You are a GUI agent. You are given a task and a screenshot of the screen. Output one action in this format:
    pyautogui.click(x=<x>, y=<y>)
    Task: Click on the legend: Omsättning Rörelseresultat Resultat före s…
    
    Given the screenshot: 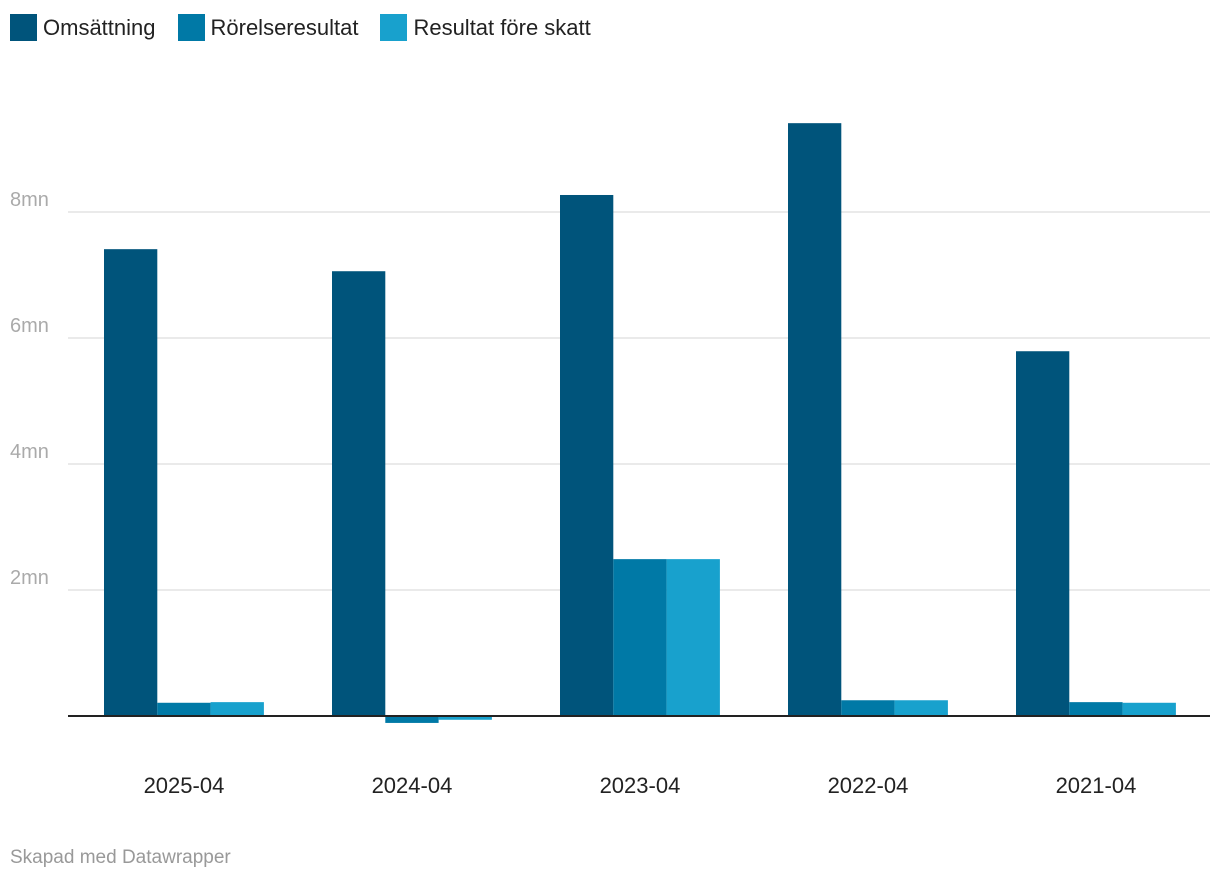 What is the action you would take?
    pyautogui.click(x=311, y=27)
    